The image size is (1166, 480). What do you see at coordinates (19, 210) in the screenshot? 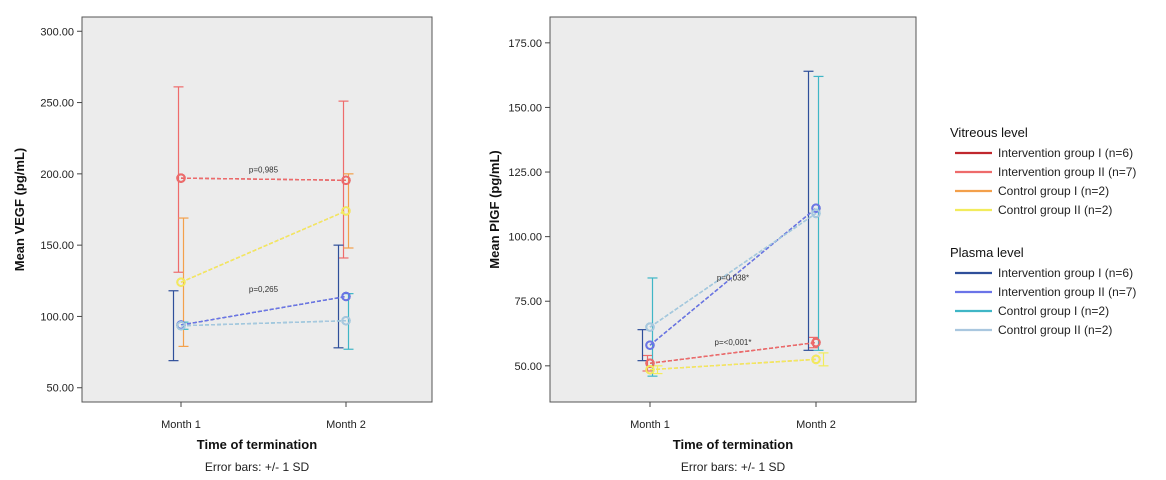
I see `vegf-y-axis-label: Mean VEGF (pg/mL)` at bounding box center [19, 210].